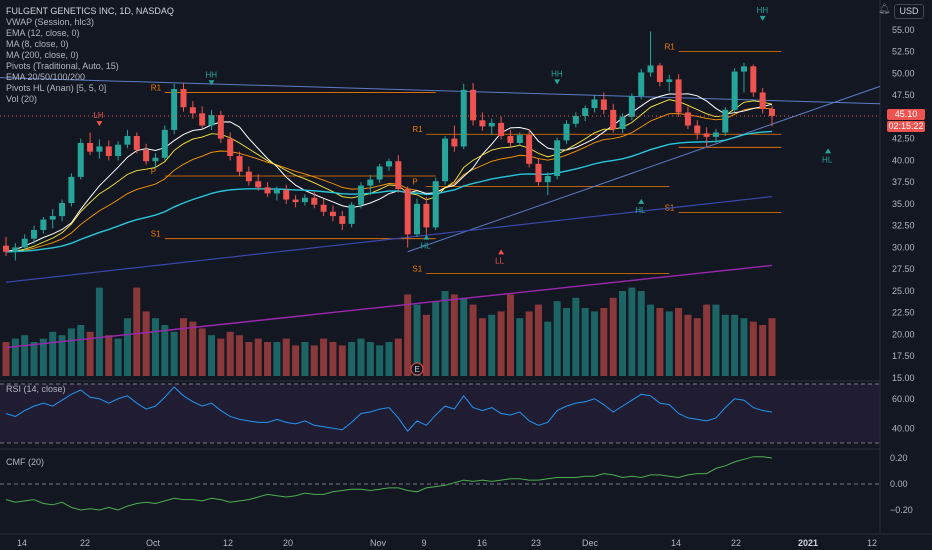 Image resolution: width=932 pixels, height=550 pixels. I want to click on indicator-ma8: MA (8, close, 0), so click(37, 44).